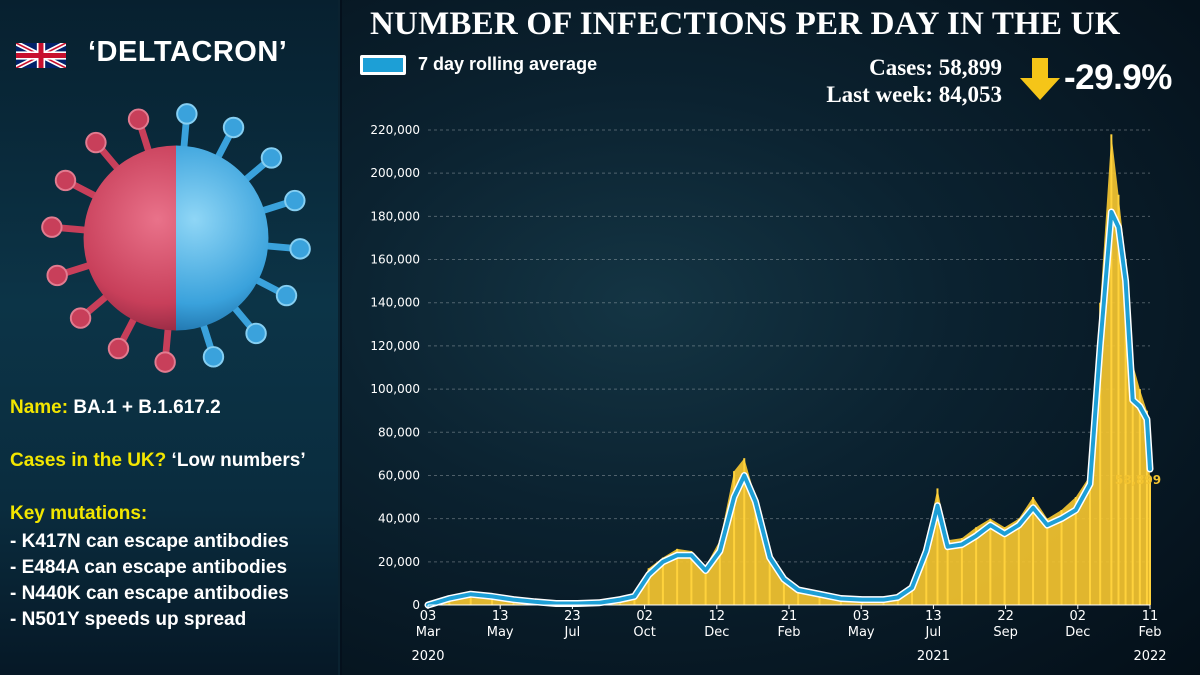 The image size is (1200, 675). I want to click on name-label: Name:, so click(39, 407).